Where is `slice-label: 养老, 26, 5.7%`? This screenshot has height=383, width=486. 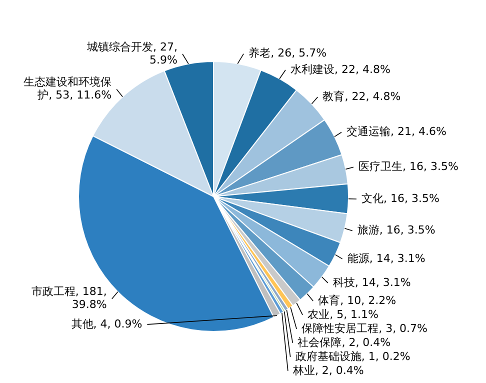
slice-label: 养老, 26, 5.7% is located at coordinates (287, 53).